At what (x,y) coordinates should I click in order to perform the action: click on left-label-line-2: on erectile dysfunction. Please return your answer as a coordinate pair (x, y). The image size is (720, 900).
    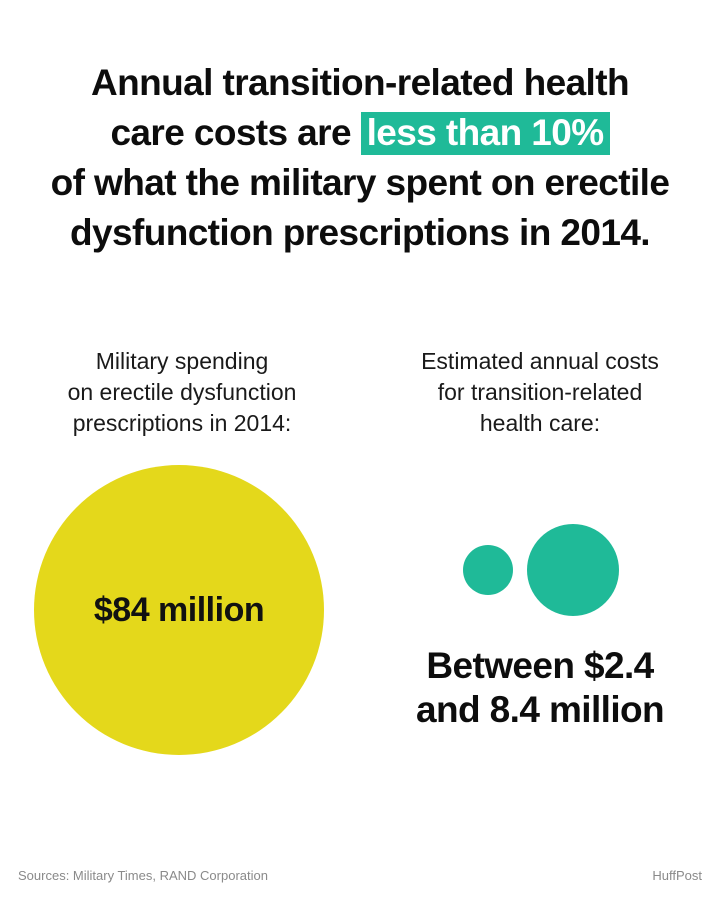
    Looking at the image, I should click on (182, 392).